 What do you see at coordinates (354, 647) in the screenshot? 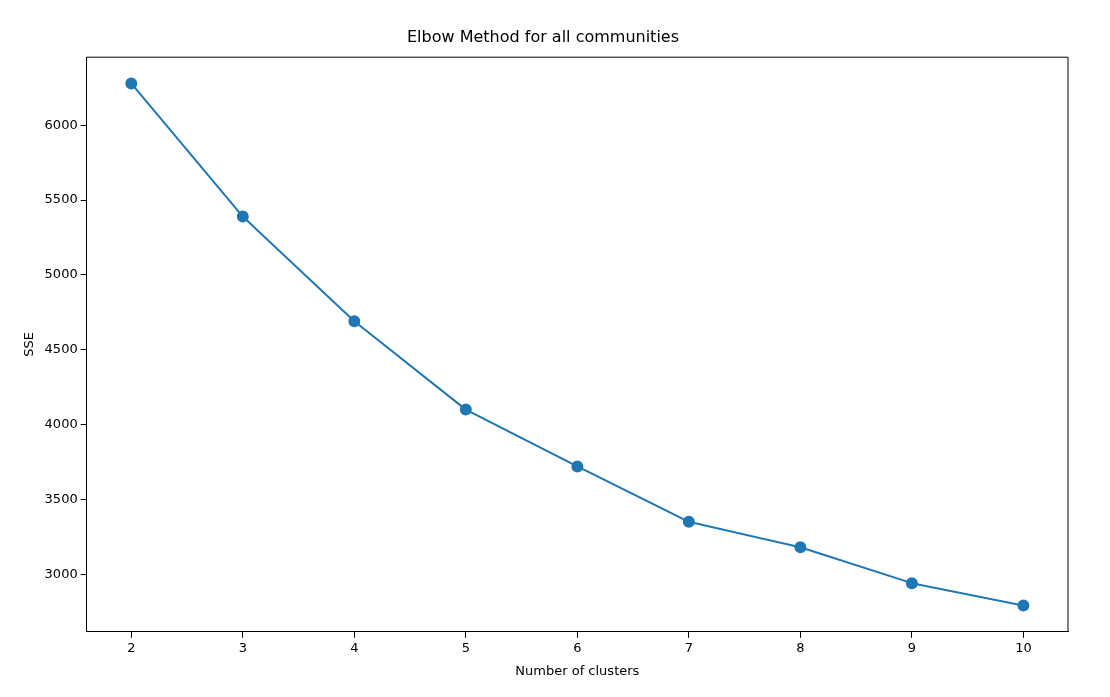
I see `x-tick-label: 4` at bounding box center [354, 647].